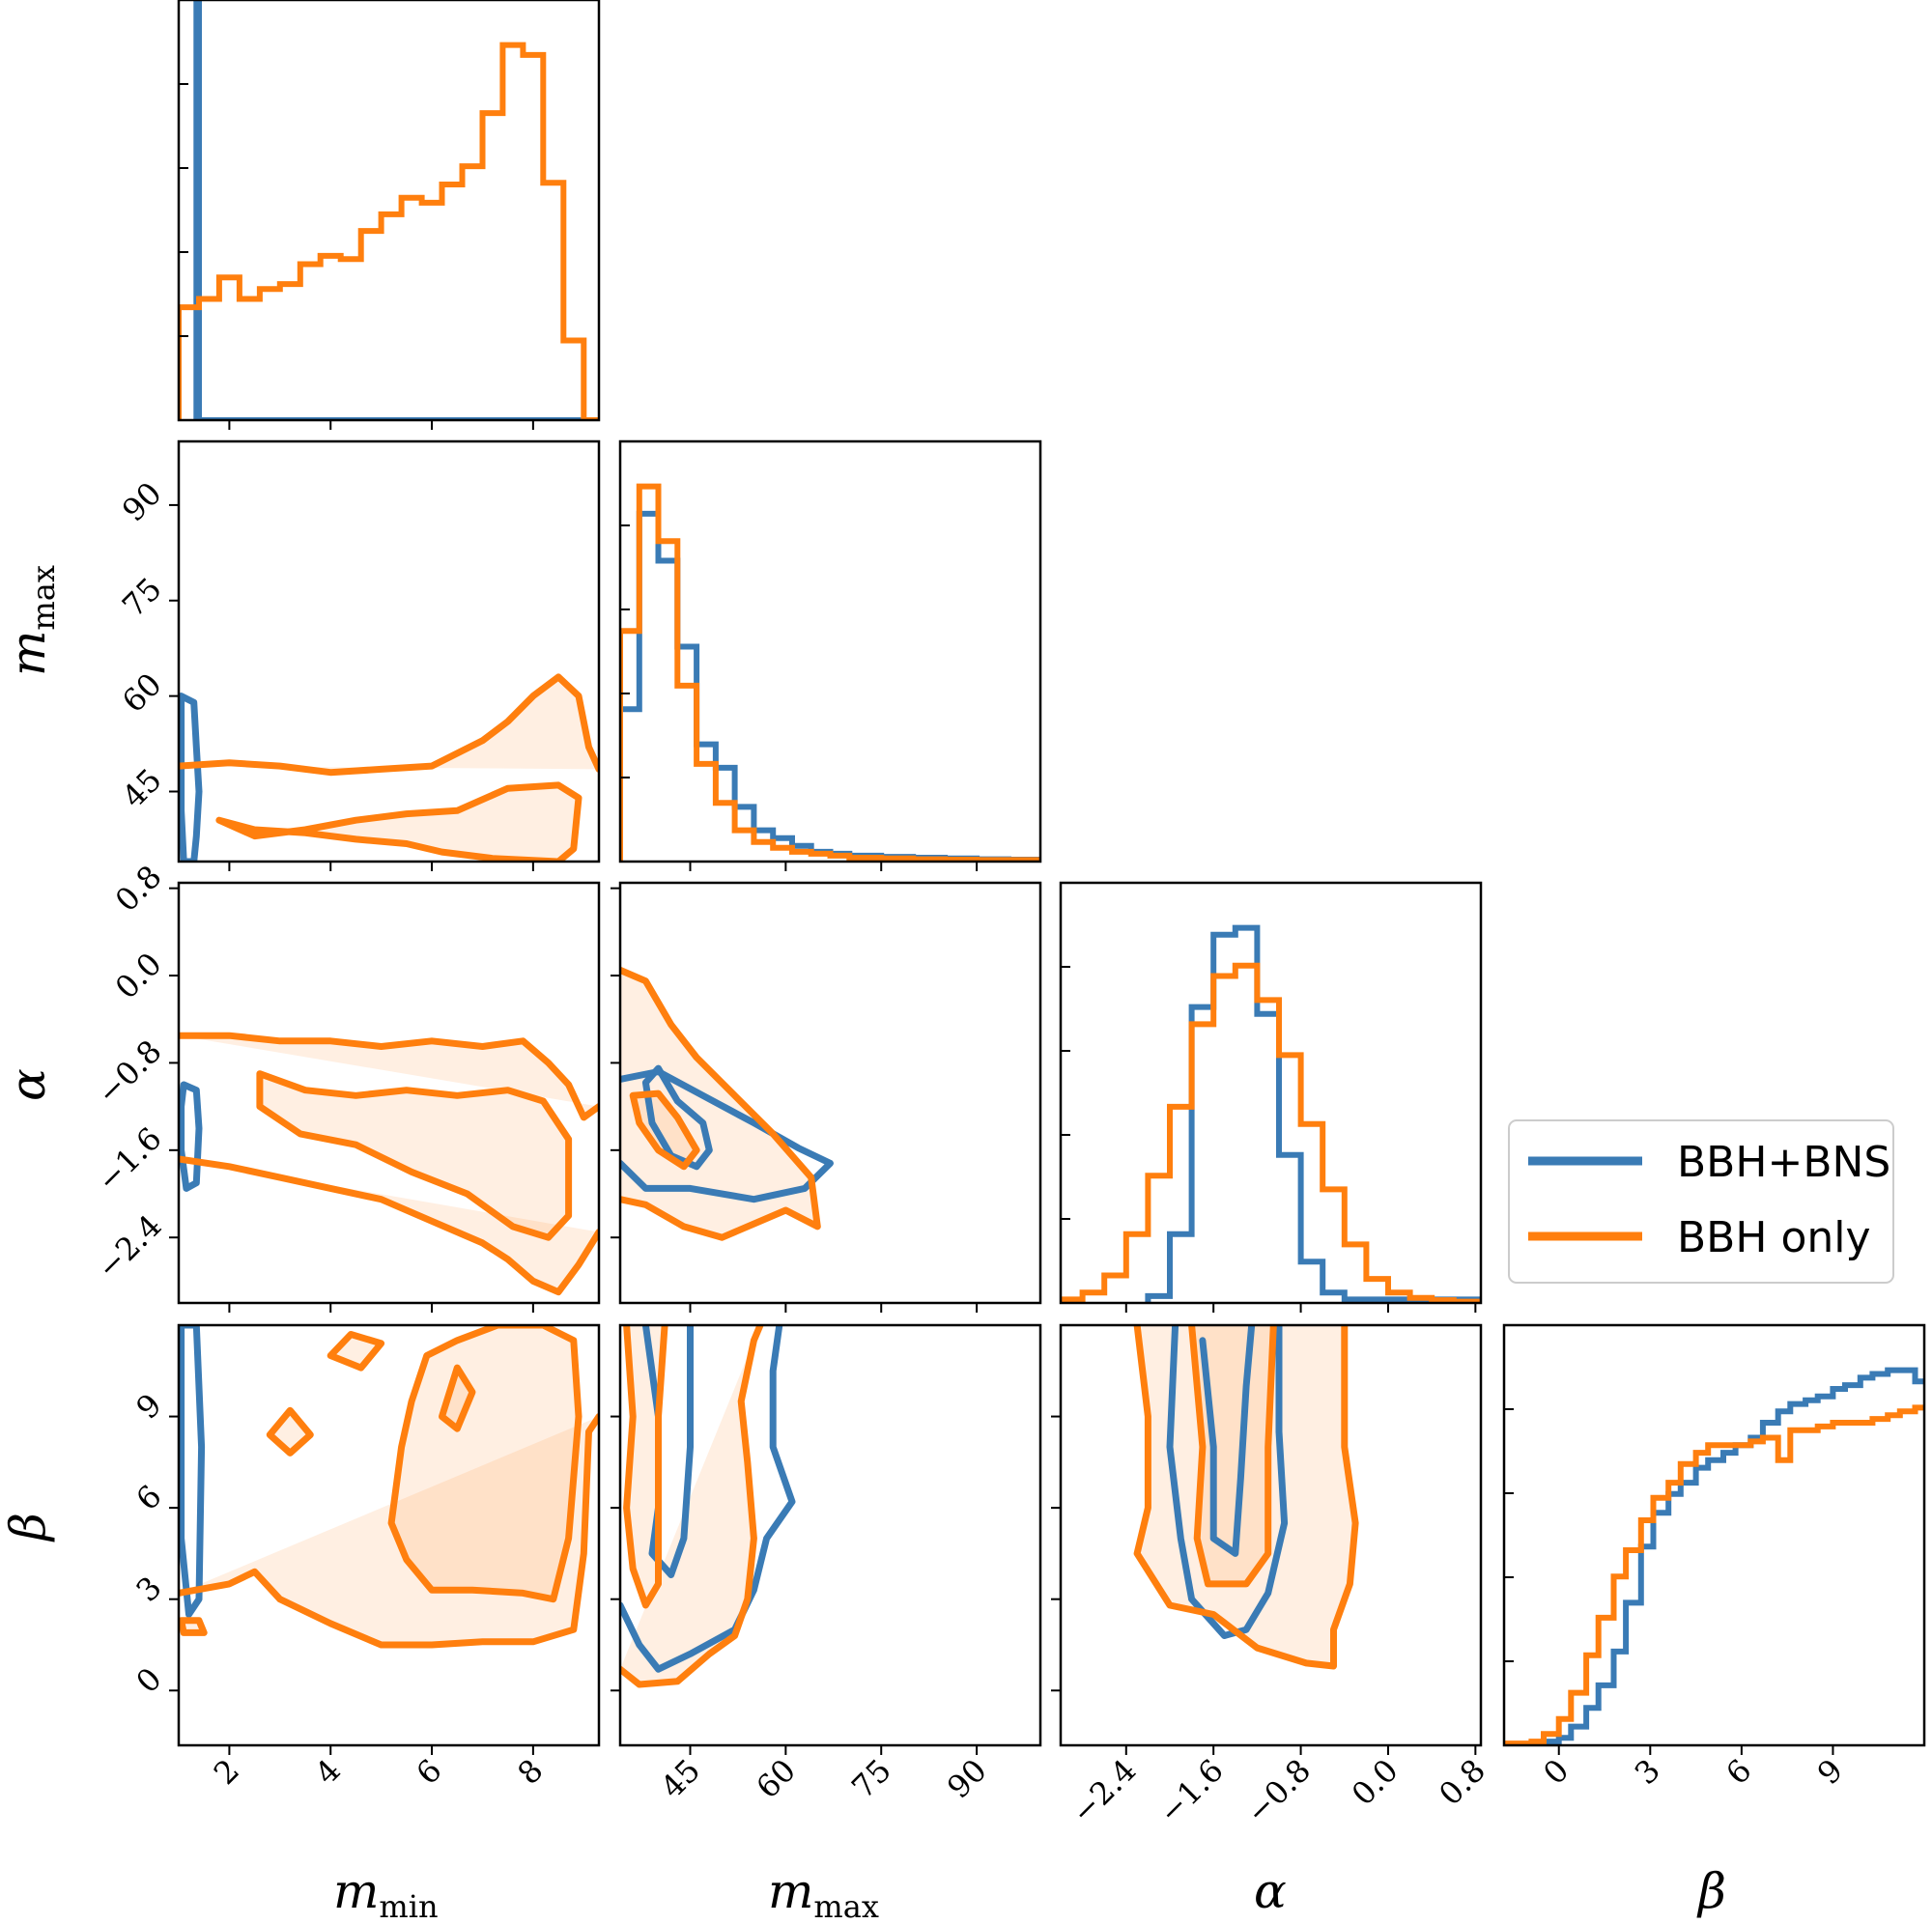  Describe the element at coordinates (1738, 1772) in the screenshot. I see `x-tick-label-beta: 6` at that location.